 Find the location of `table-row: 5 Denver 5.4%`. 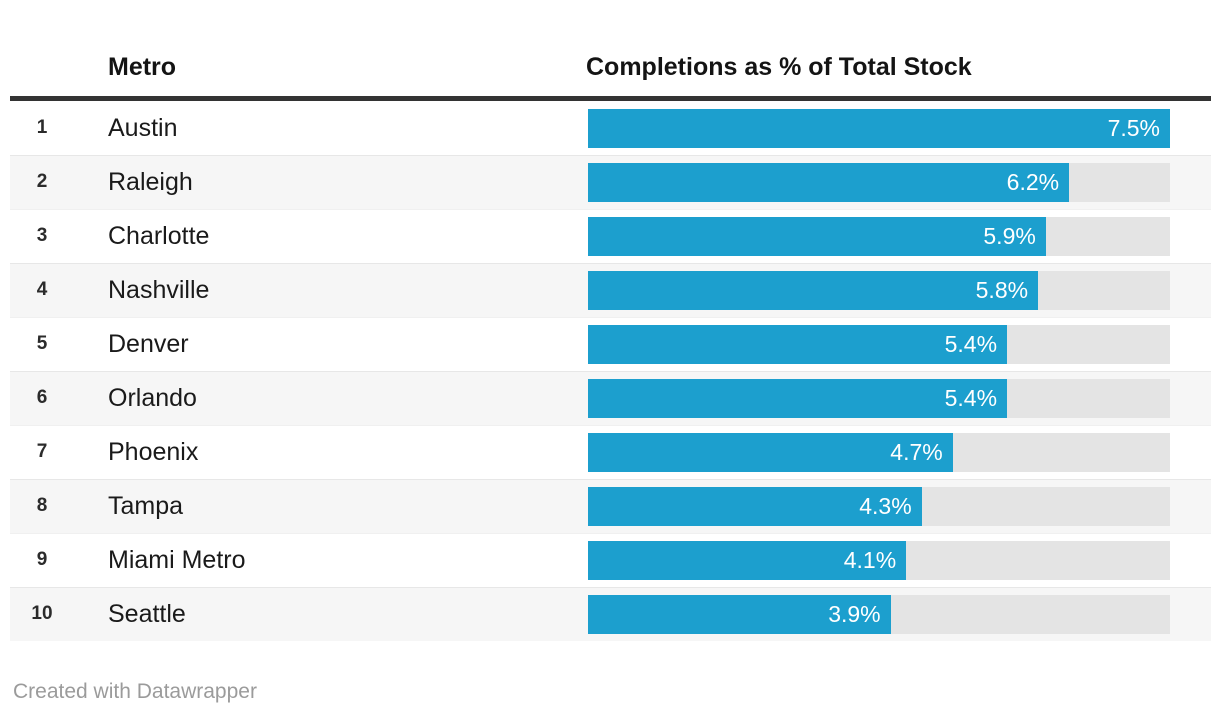

table-row: 5 Denver 5.4% is located at coordinates (610, 344).